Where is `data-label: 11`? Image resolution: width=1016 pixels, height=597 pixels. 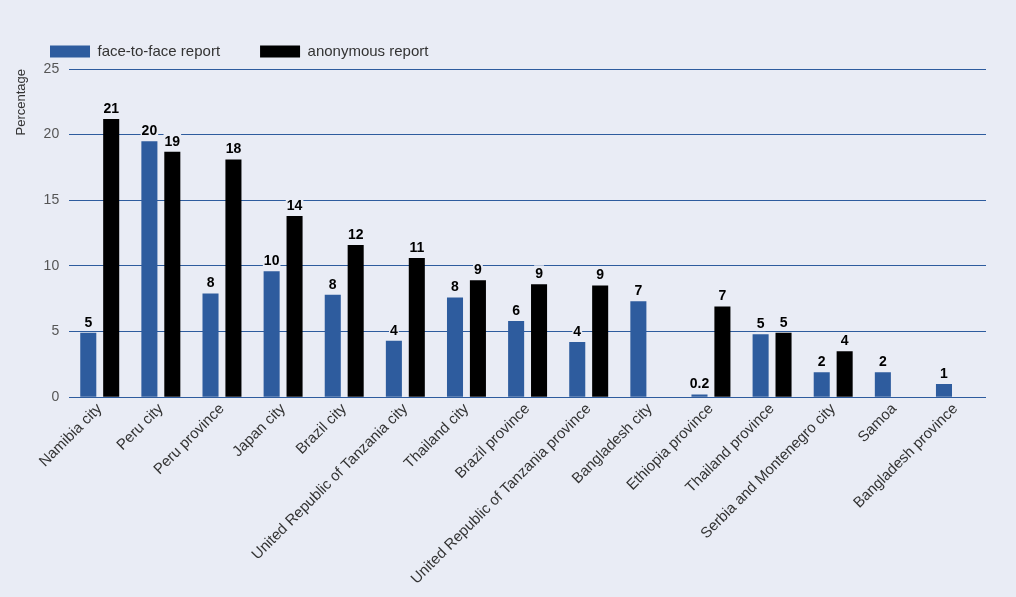 data-label: 11 is located at coordinates (417, 246).